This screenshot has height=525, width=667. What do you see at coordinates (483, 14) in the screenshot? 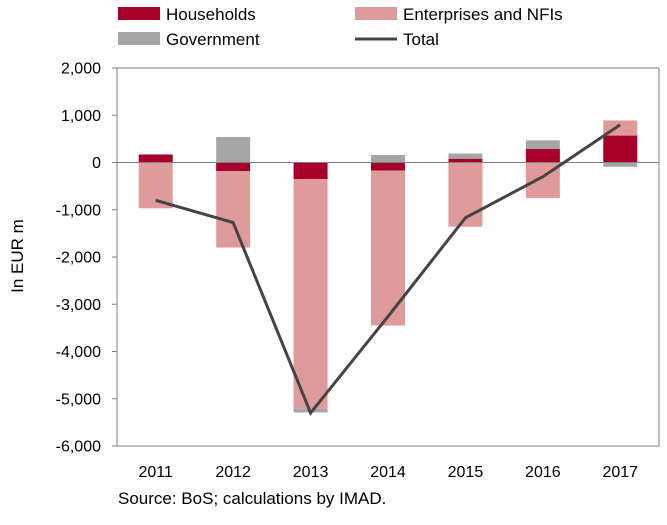
I see `legend-label-enterprises-and-nfis: Enterprises and NFIs` at bounding box center [483, 14].